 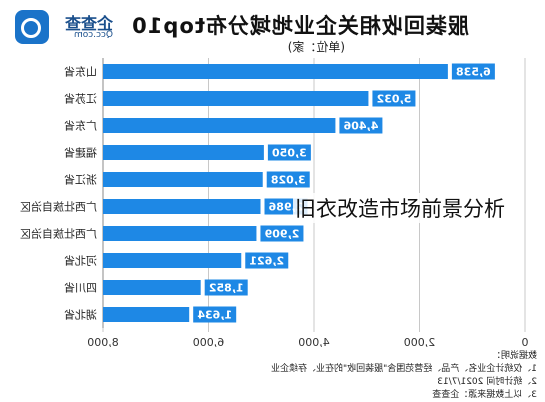 What do you see at coordinates (314, 342) in the screenshot?
I see `x-tick-label: 4,000` at bounding box center [314, 342].